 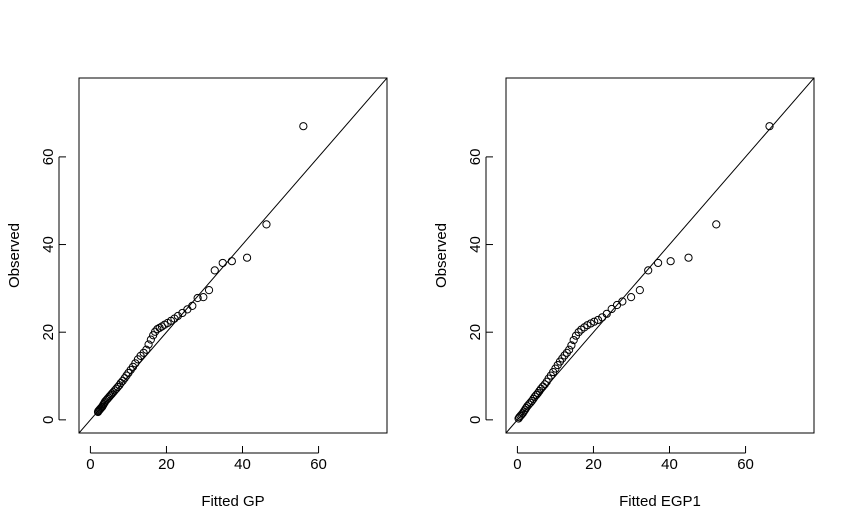 What do you see at coordinates (232, 501) in the screenshot?
I see `x-axis-title: Fitted GP` at bounding box center [232, 501].